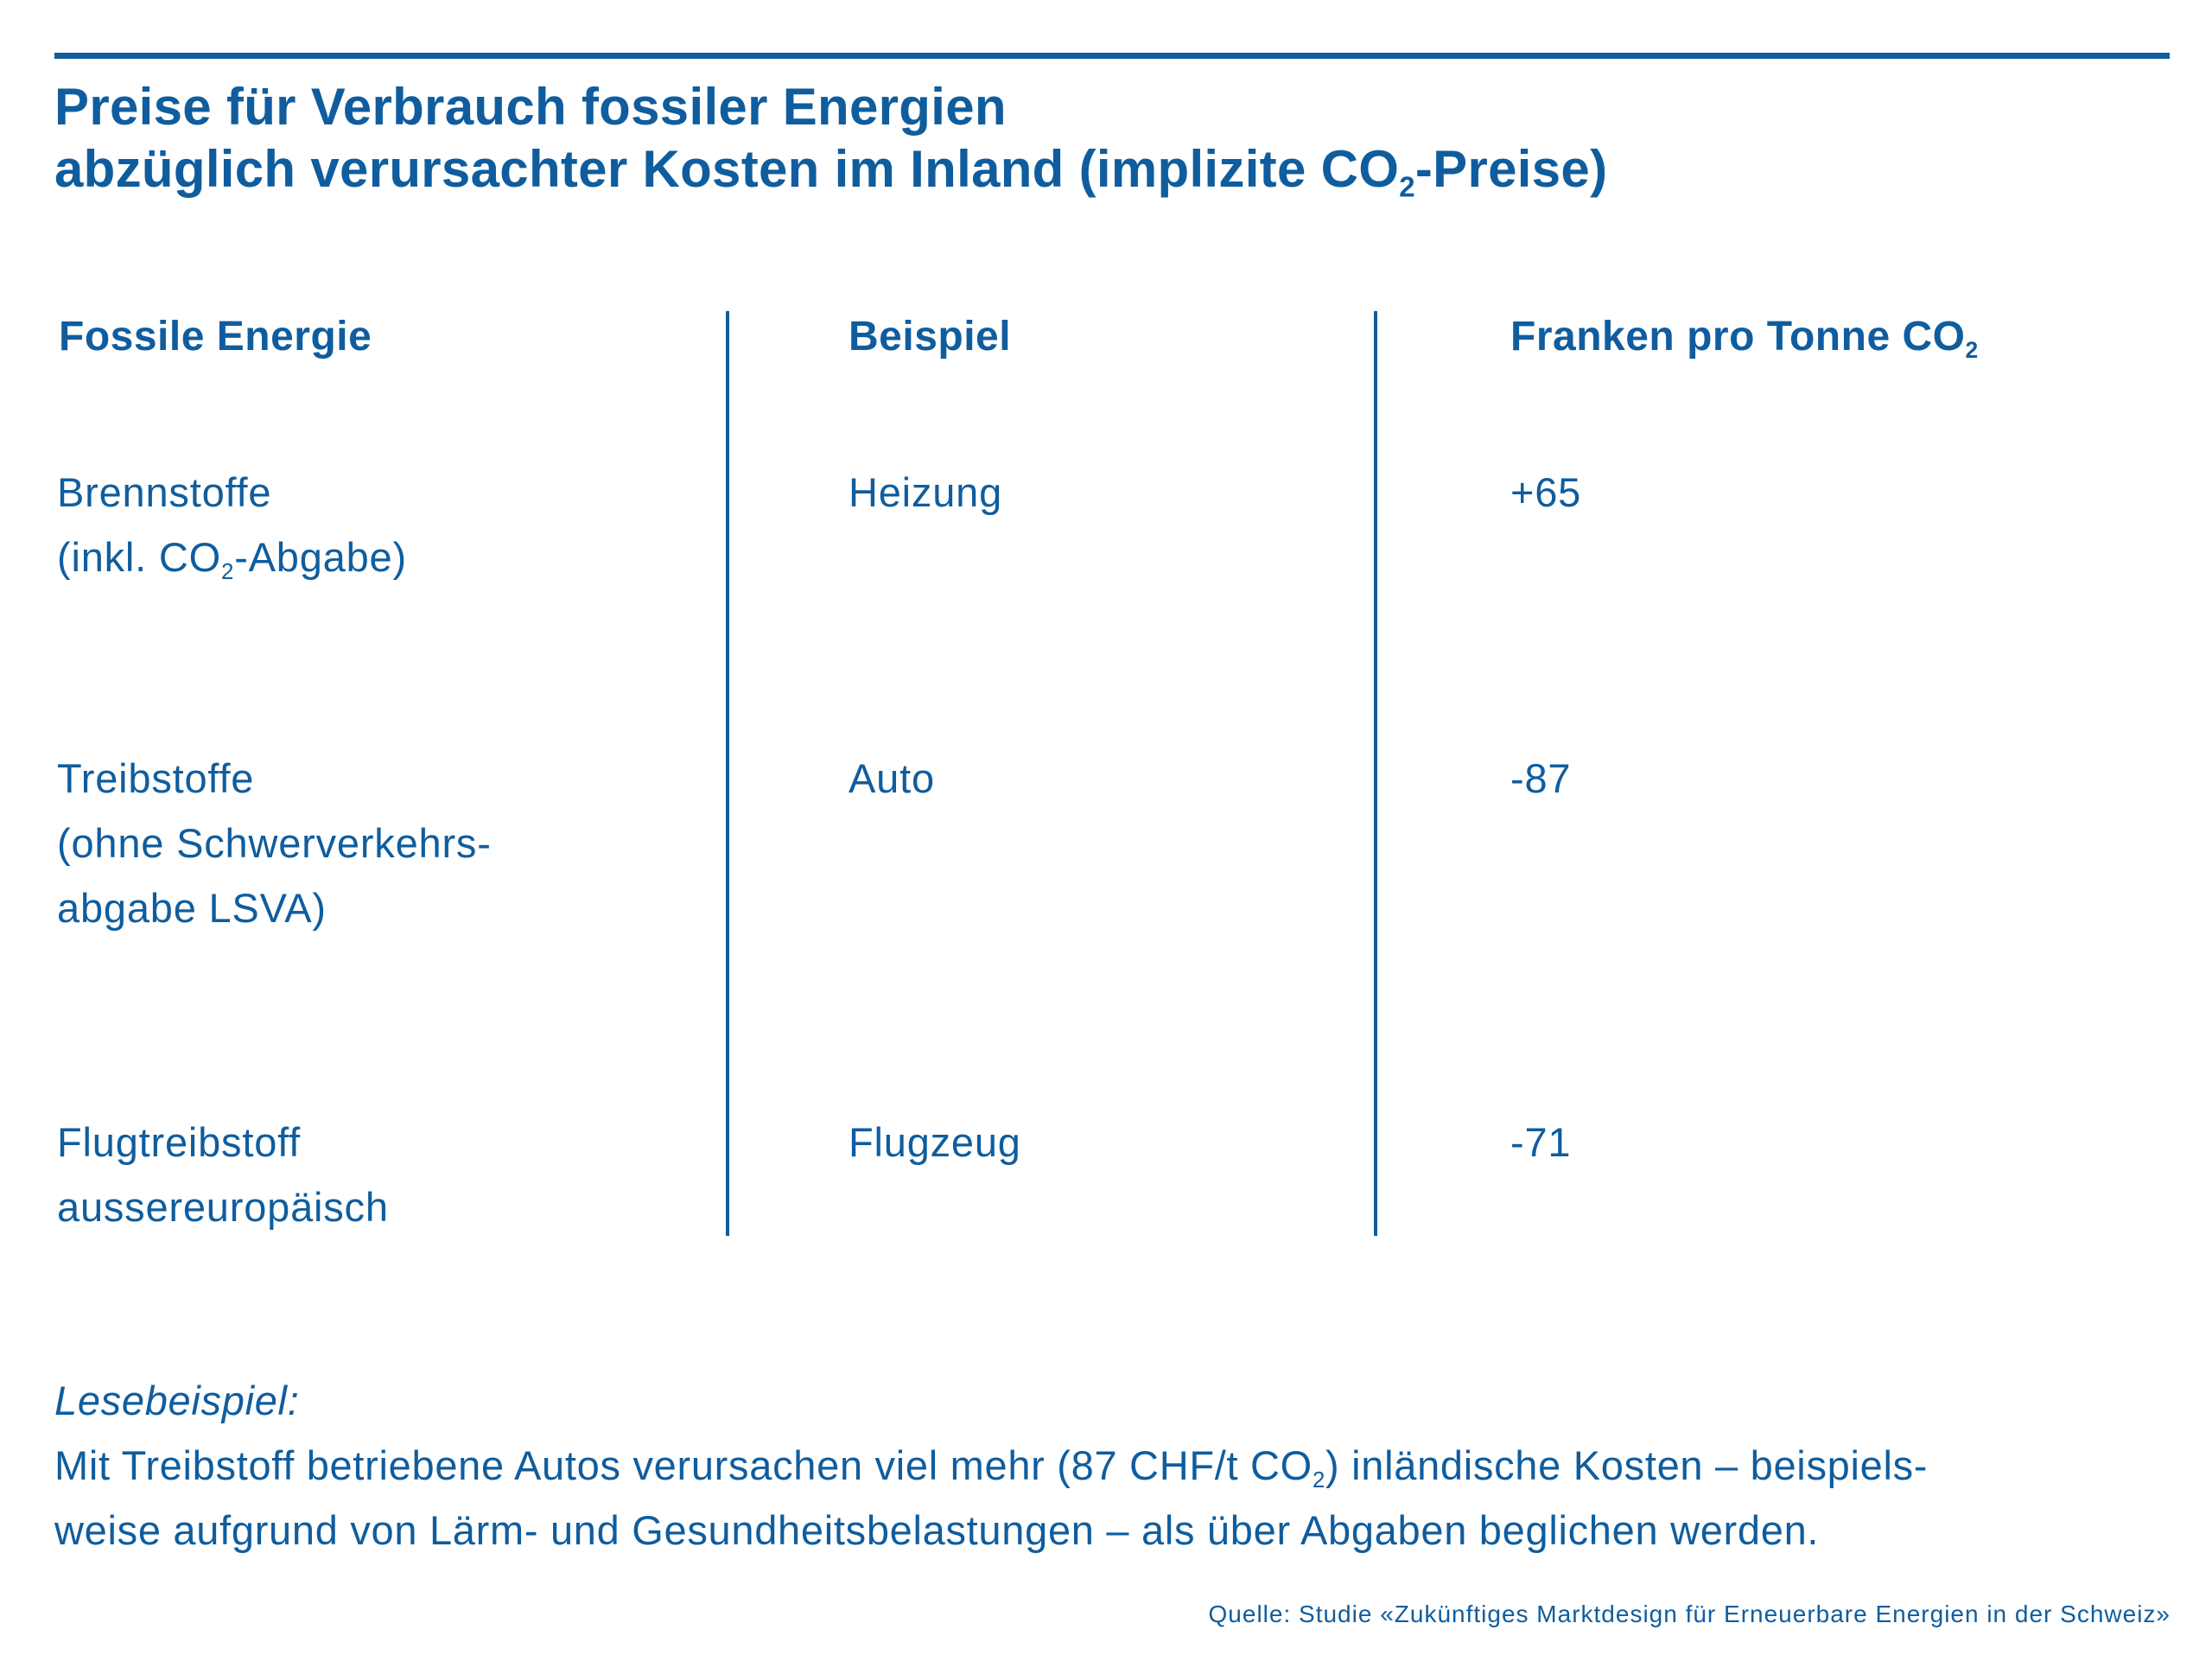  Describe the element at coordinates (232, 557) in the screenshot. I see `row-1-energy-line-2: (inkl. CO2-Abgabe)` at that location.